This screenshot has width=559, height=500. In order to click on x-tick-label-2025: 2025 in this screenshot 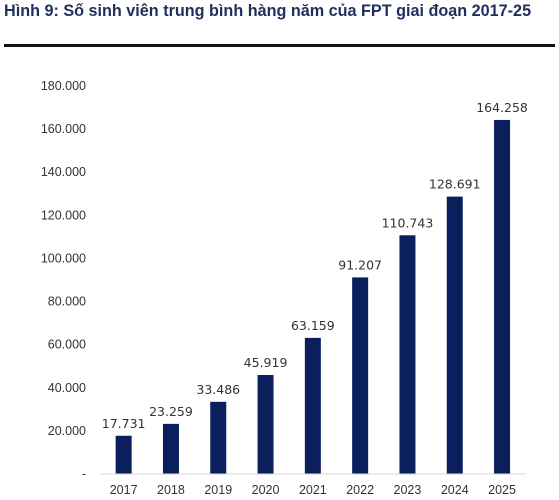, I will do `click(502, 490)`.